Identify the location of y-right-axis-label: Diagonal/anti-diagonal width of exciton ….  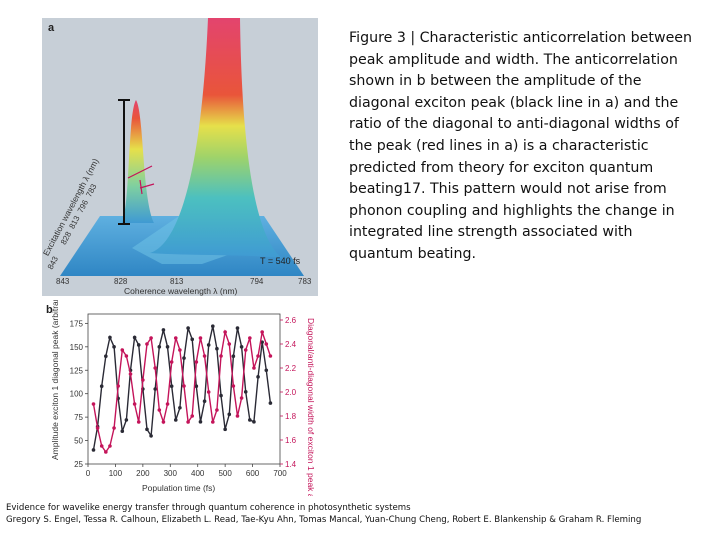
(311, 407).